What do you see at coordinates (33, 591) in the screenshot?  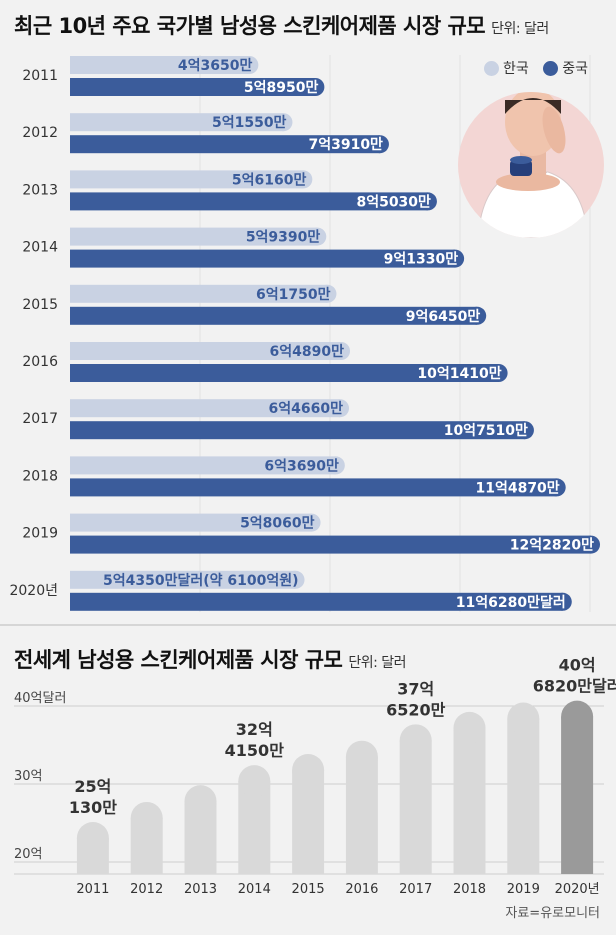 I see `top-year-label: 2020년` at bounding box center [33, 591].